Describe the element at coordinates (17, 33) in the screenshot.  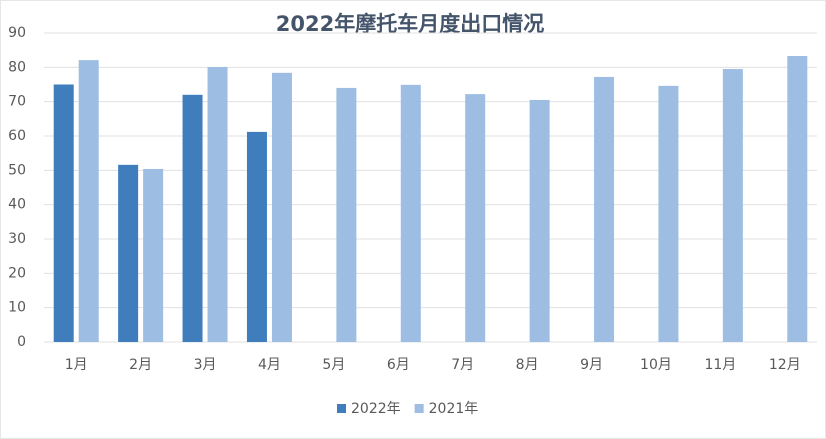
I see `y-tick-label: 90` at that location.